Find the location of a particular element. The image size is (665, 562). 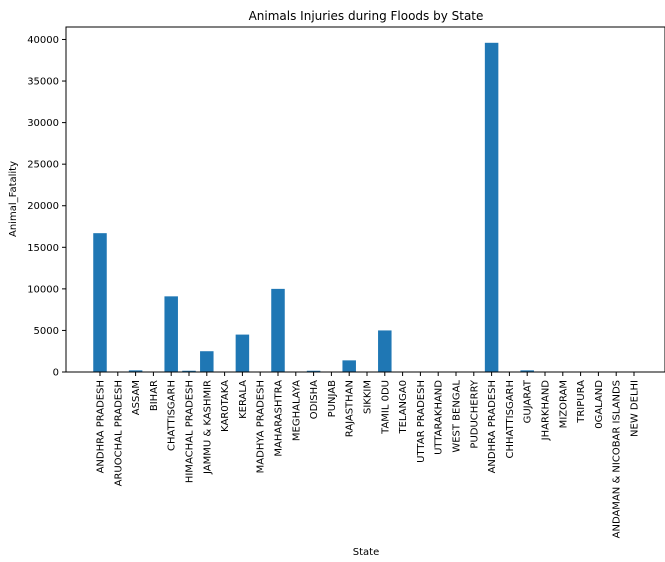

x-tick-label-26: MIZORAM is located at coordinates (563, 404).